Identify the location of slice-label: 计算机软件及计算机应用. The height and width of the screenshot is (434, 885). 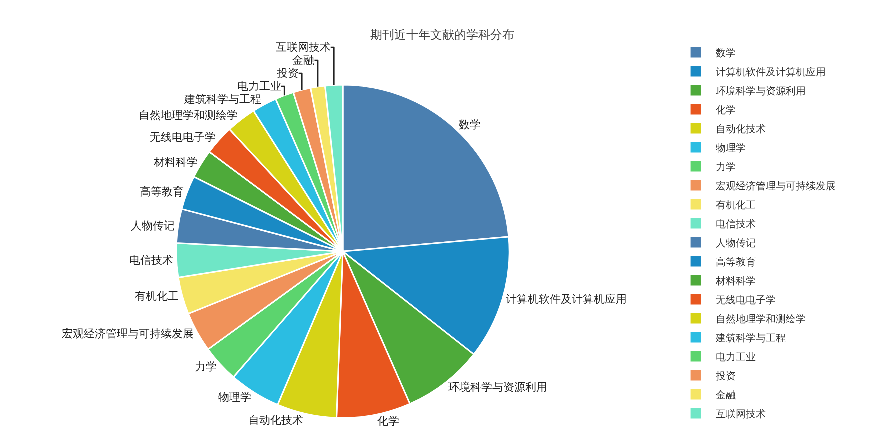
(566, 299).